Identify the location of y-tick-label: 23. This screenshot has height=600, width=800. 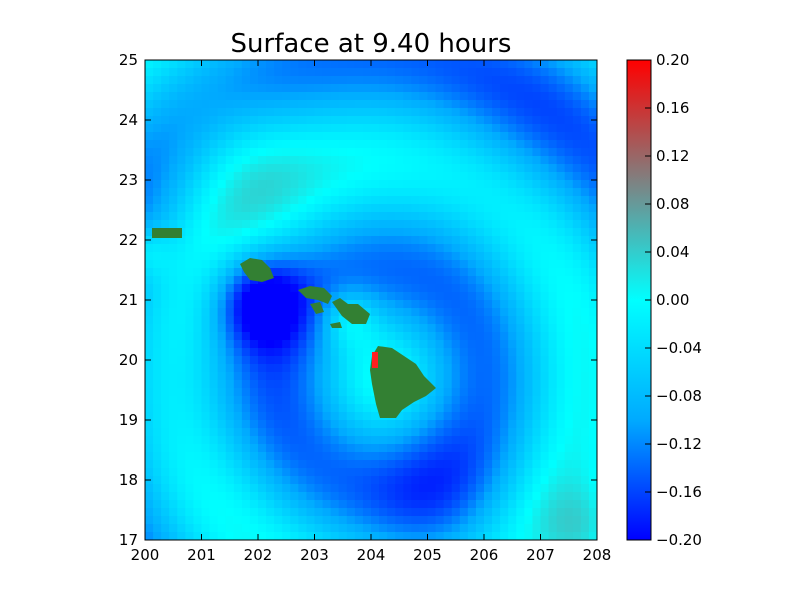
(128, 180).